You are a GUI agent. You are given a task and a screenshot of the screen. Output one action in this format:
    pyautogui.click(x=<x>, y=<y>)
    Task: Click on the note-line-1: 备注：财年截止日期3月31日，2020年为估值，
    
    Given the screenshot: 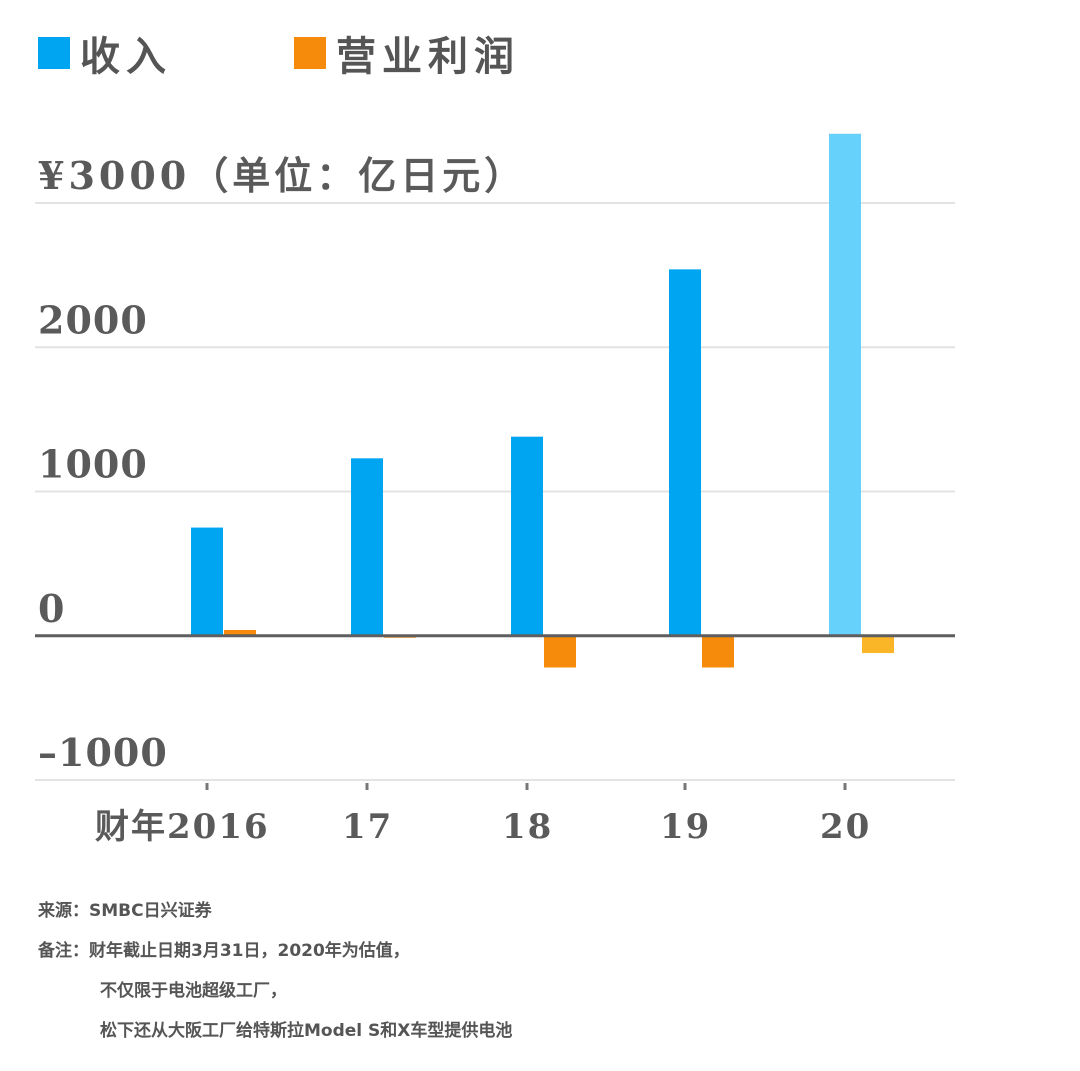 What is the action you would take?
    pyautogui.click(x=224, y=951)
    